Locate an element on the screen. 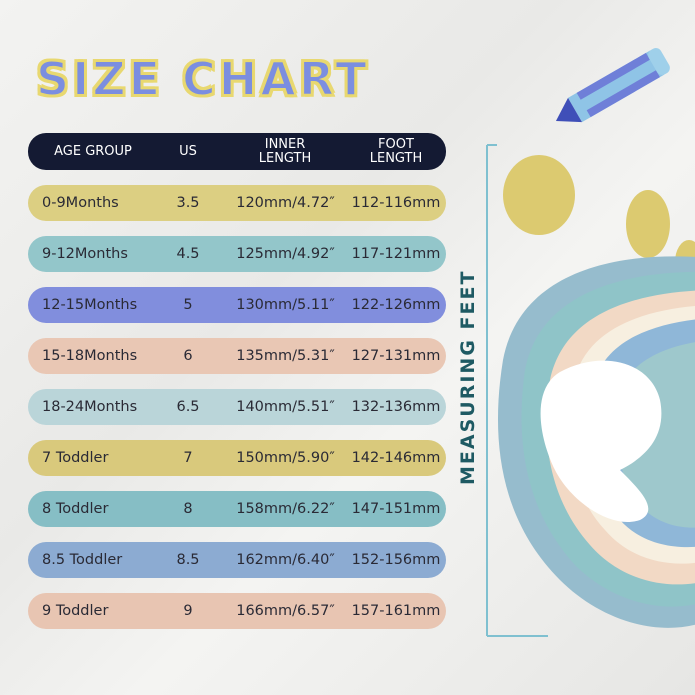 The width and height of the screenshot is (695, 695). table-row: 12-15Months 5 130mm/5.11″ 122-126mm is located at coordinates (237, 305).